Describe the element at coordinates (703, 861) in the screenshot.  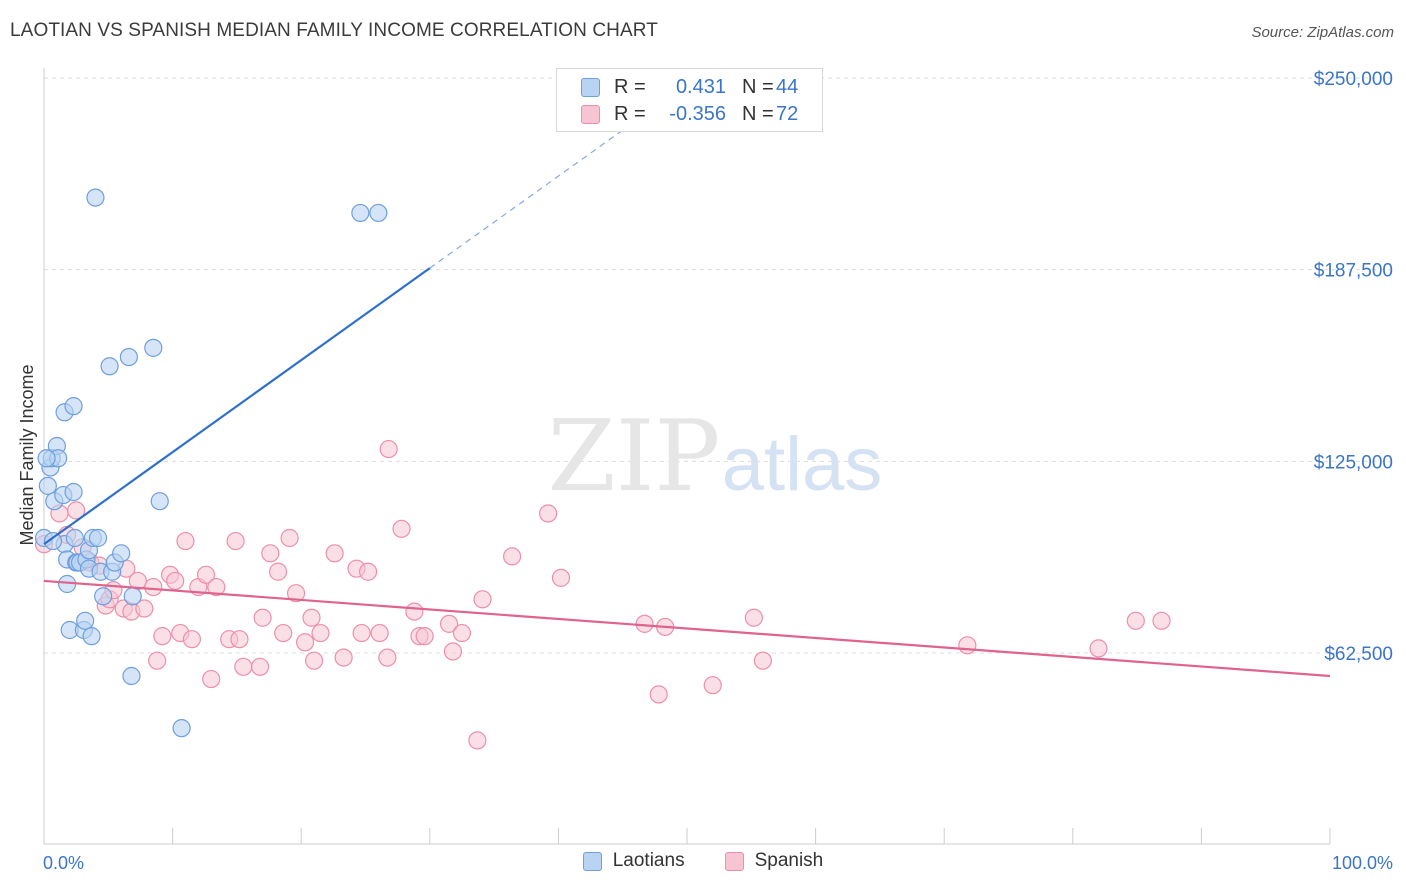
I see `series-legend: Laotians Spanish` at that location.